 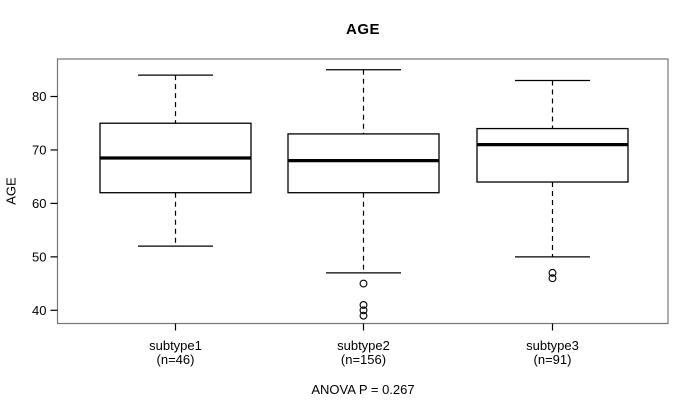 What do you see at coordinates (552, 345) in the screenshot?
I see `group-label: subtype3` at bounding box center [552, 345].